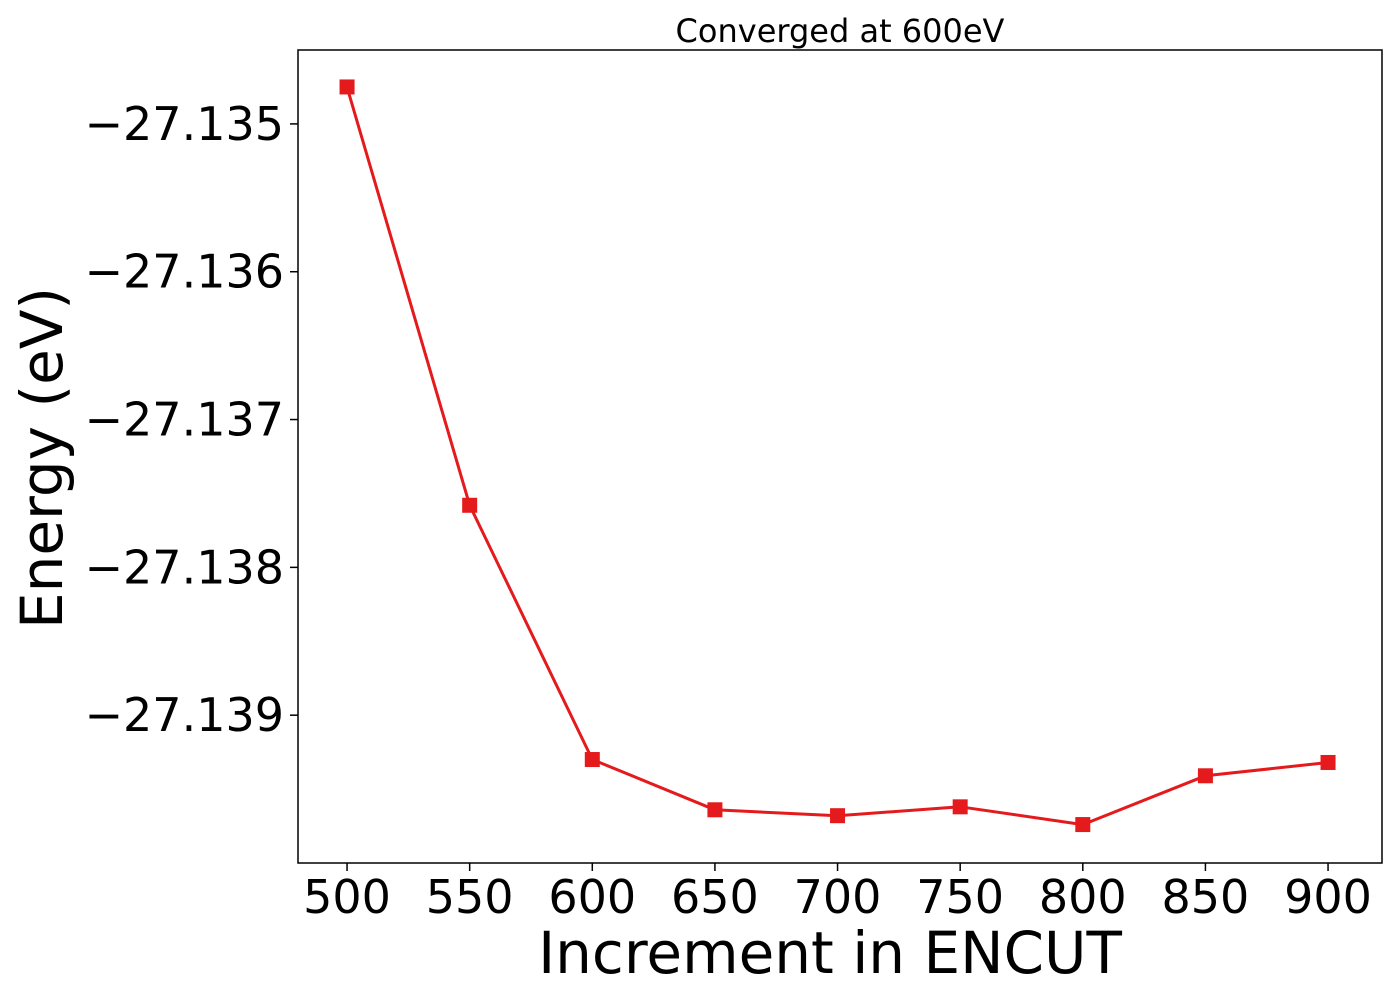  What do you see at coordinates (592, 897) in the screenshot?
I see `x-tick-label: 600` at bounding box center [592, 897].